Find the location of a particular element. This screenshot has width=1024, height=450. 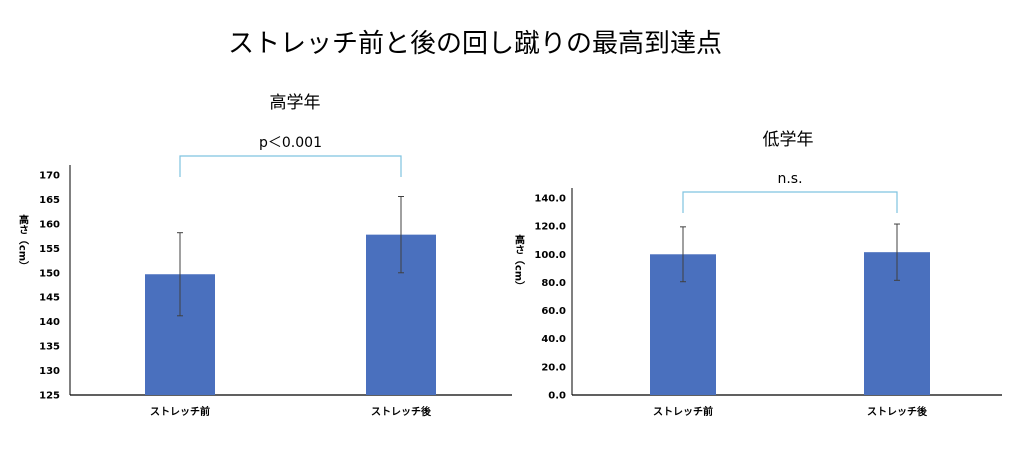

y-tick-label: 120.0 is located at coordinates (550, 227).